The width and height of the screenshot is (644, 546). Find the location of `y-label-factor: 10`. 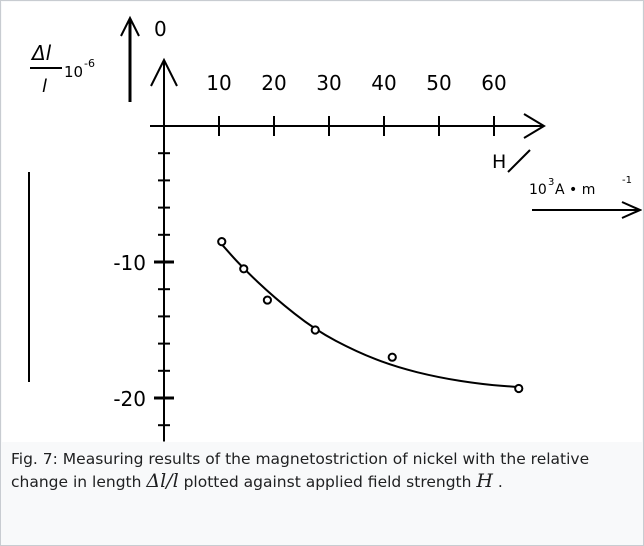

y-label-factor: 10 is located at coordinates (73, 72).